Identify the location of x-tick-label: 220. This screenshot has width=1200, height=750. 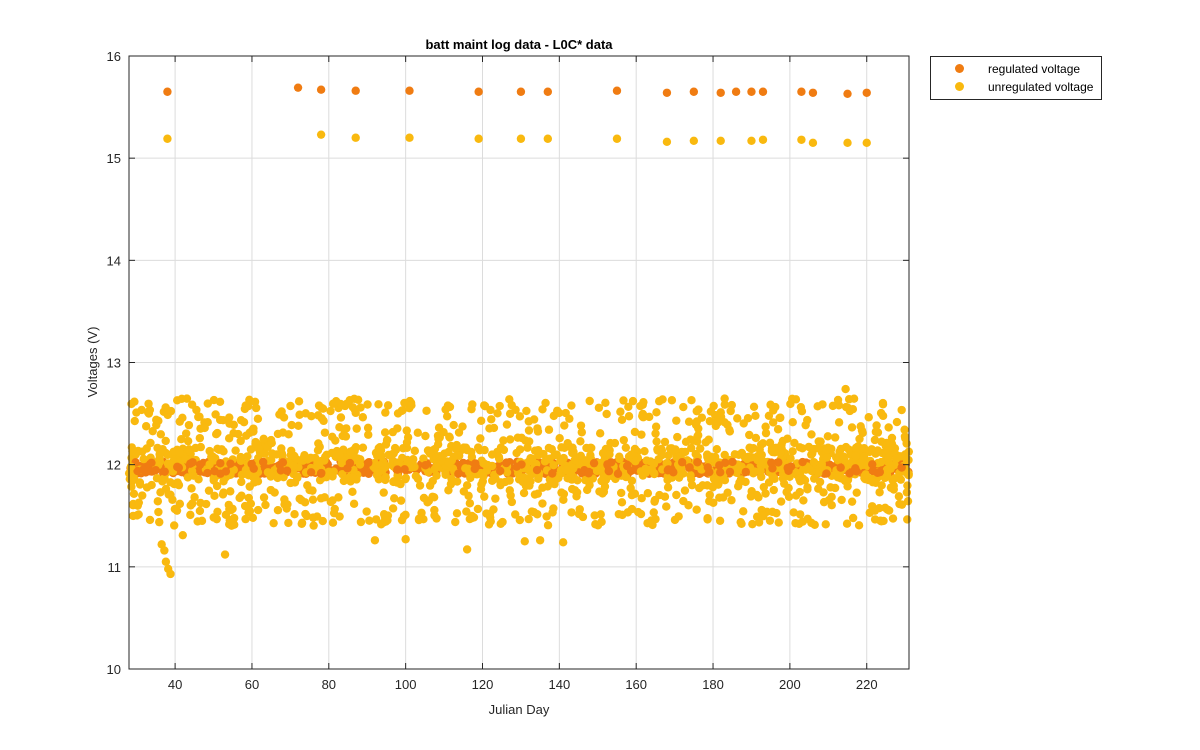
(867, 684).